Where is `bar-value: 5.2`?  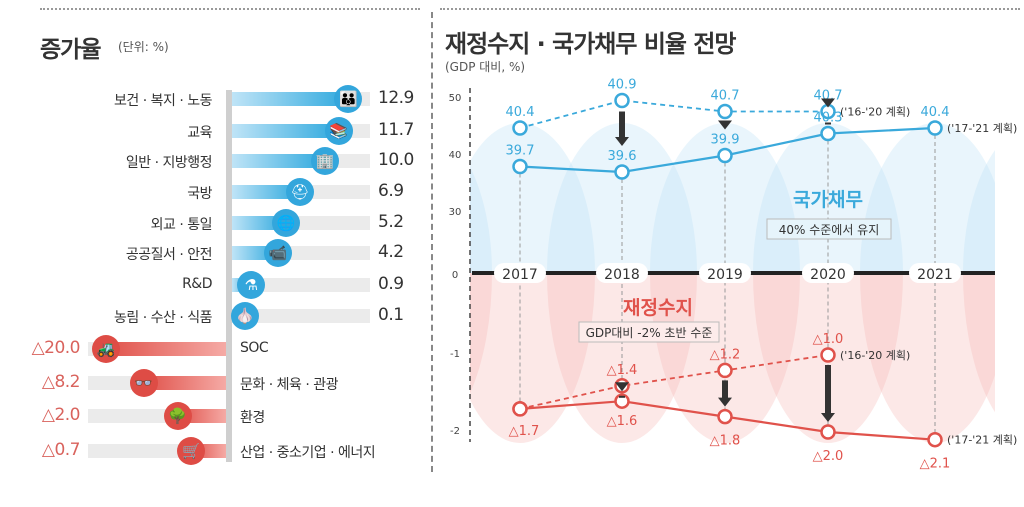 bar-value: 5.2 is located at coordinates (391, 222).